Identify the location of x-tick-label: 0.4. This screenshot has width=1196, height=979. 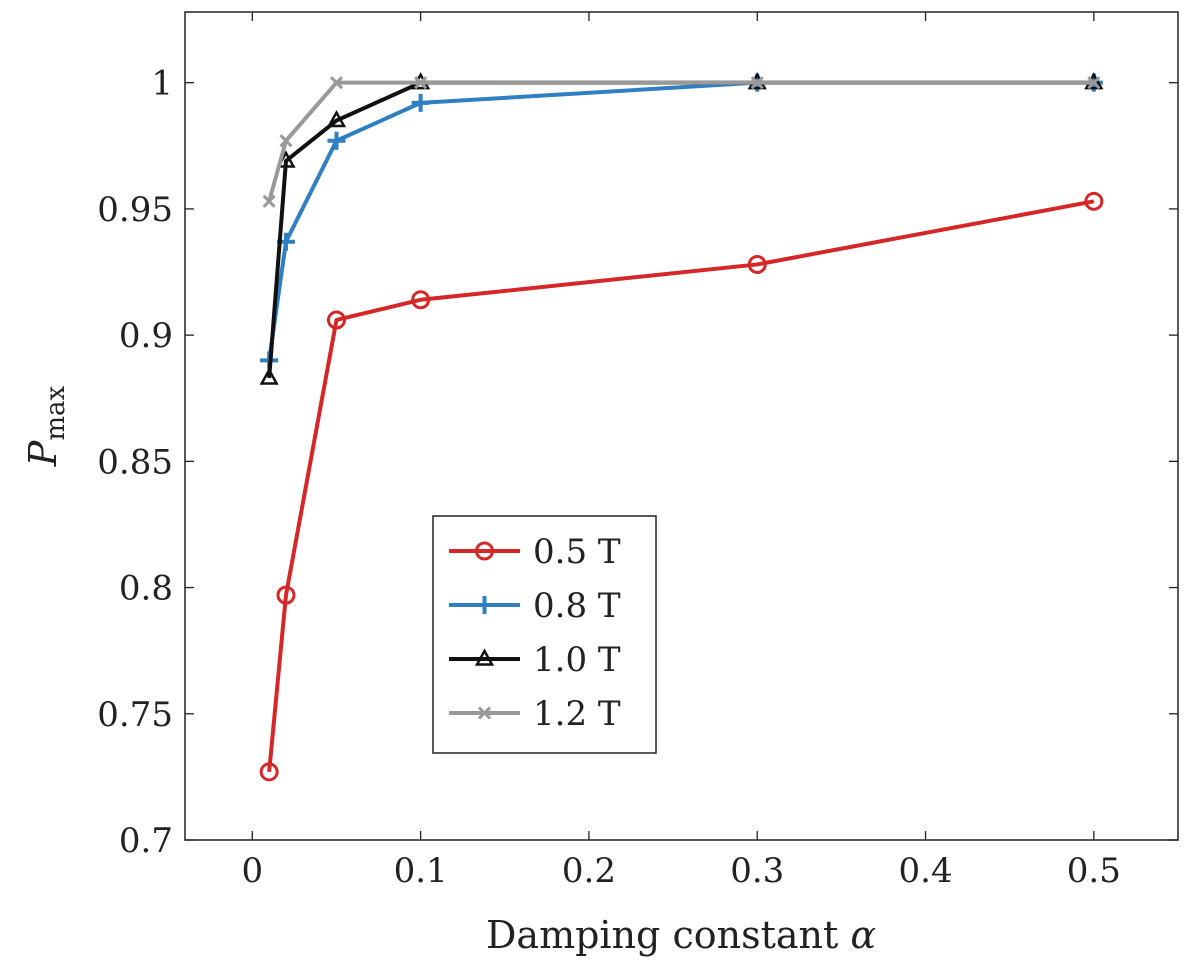
(926, 871).